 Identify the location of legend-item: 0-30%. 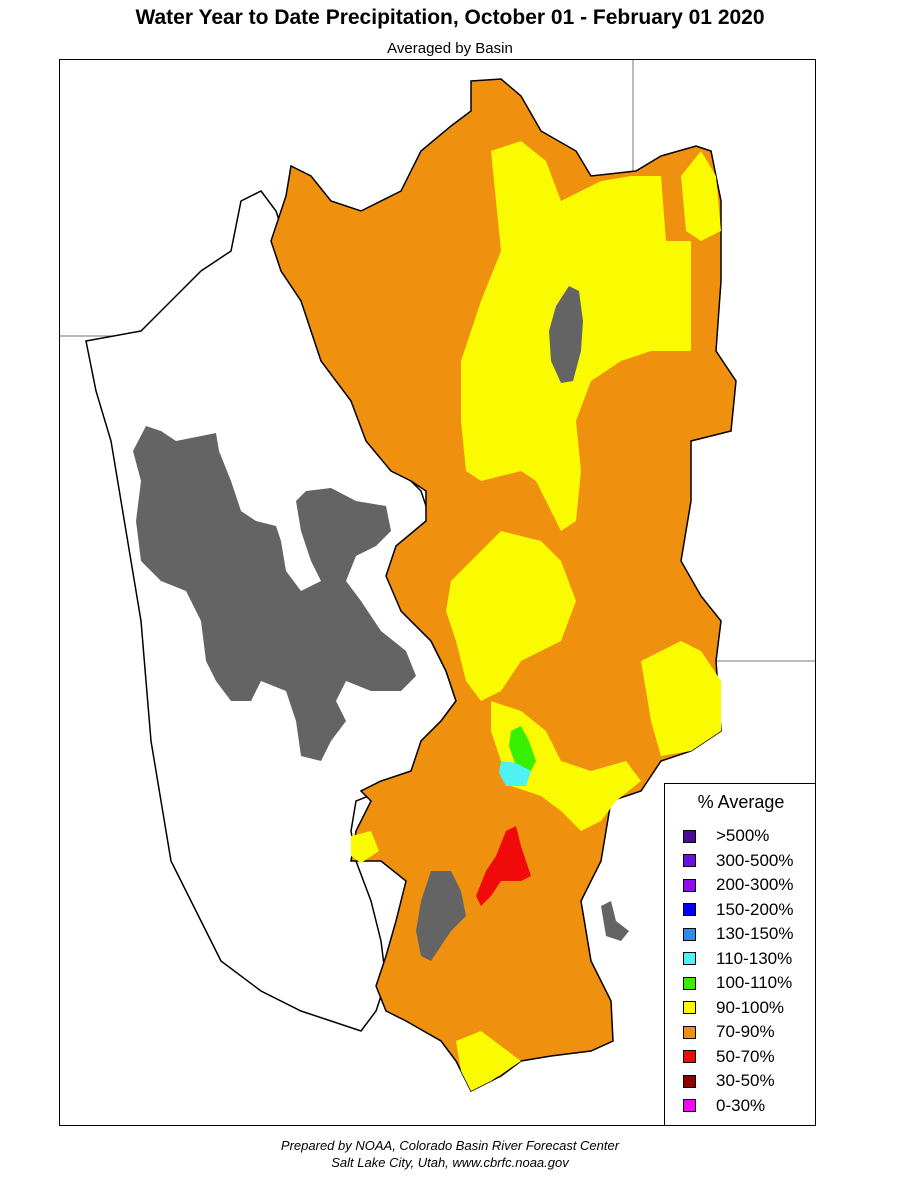
(738, 1106).